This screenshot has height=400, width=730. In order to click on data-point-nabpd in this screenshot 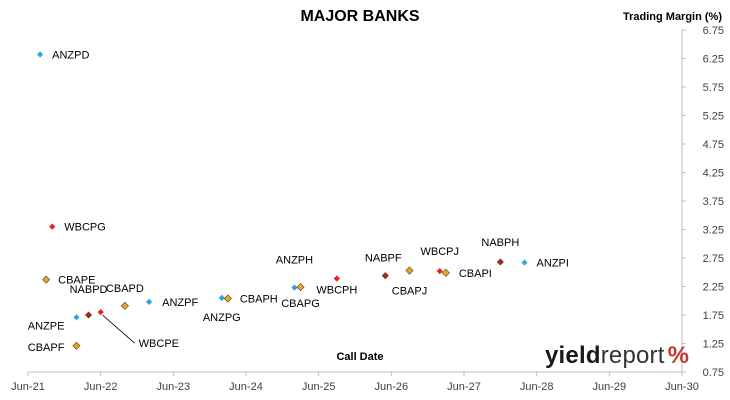, I will do `click(89, 315)`.